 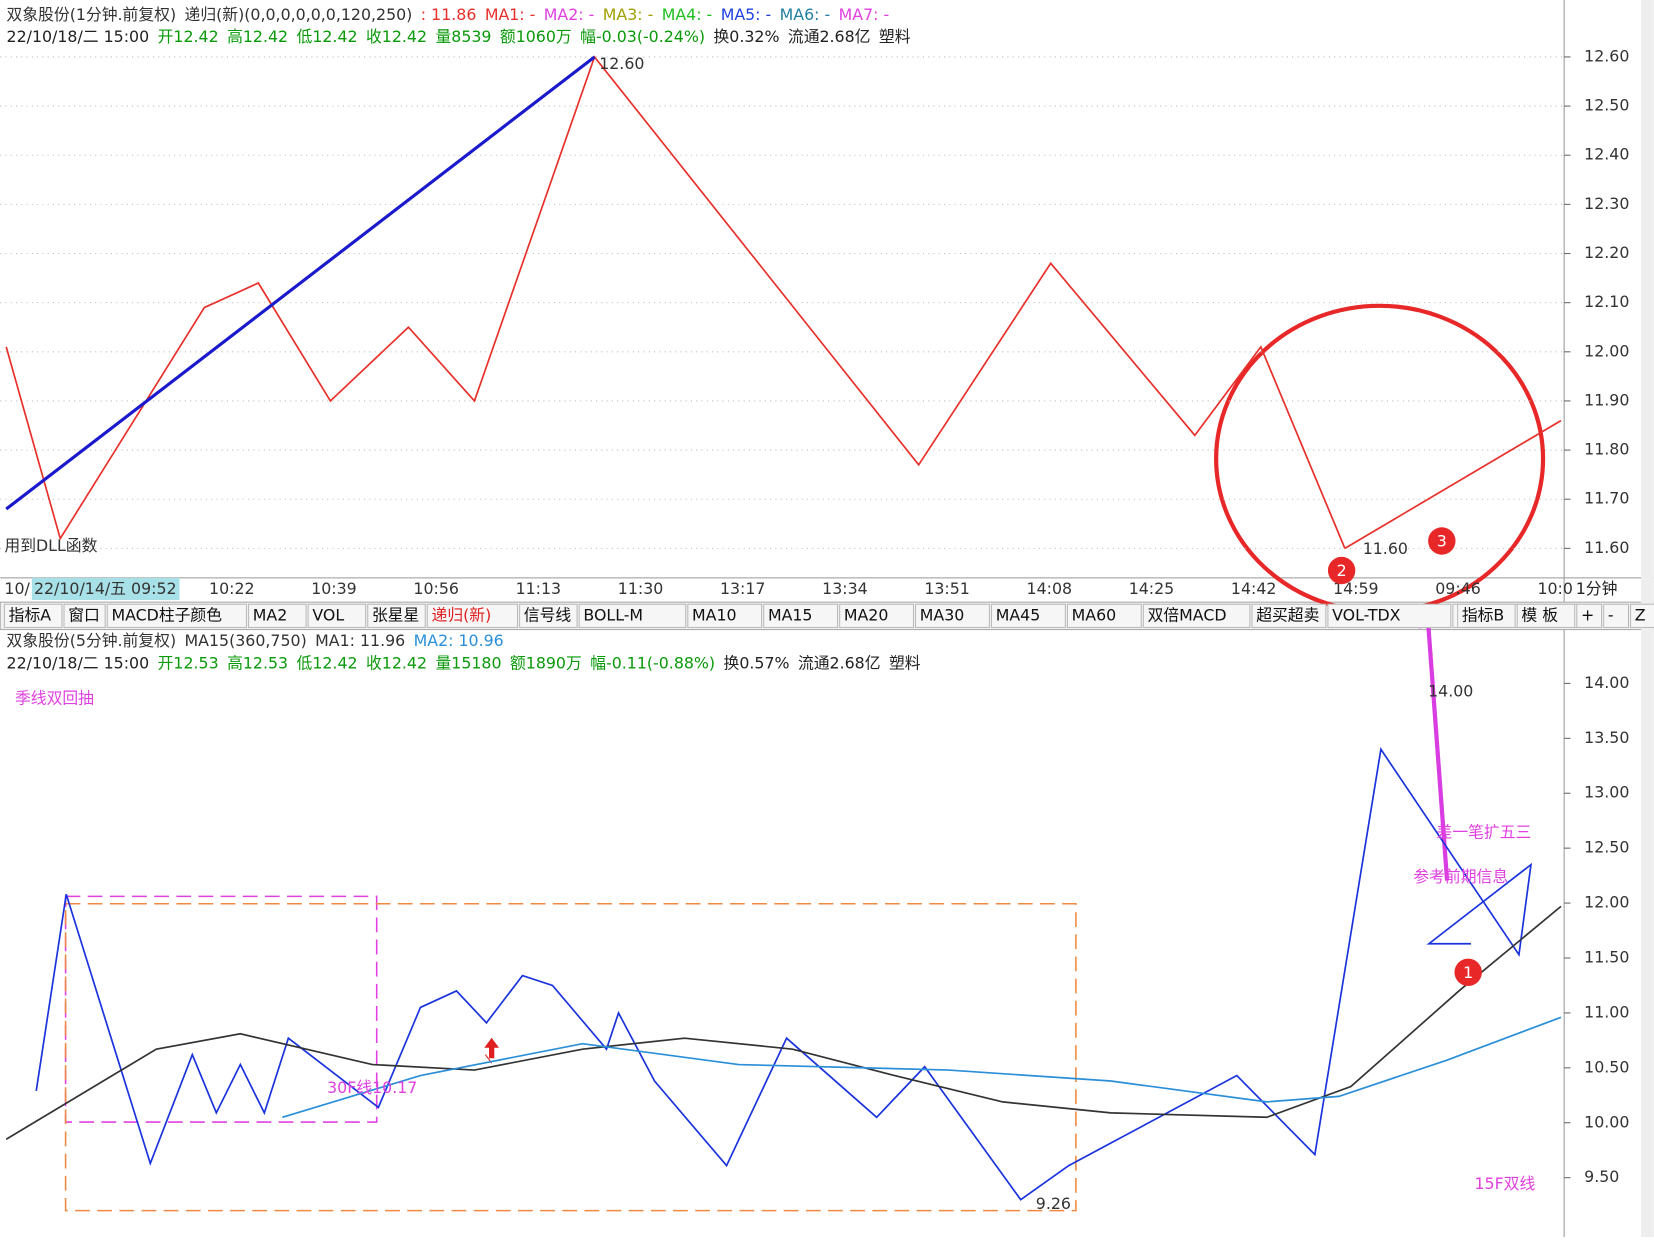 I want to click on toolbar-label: 窗口, so click(x=84, y=614).